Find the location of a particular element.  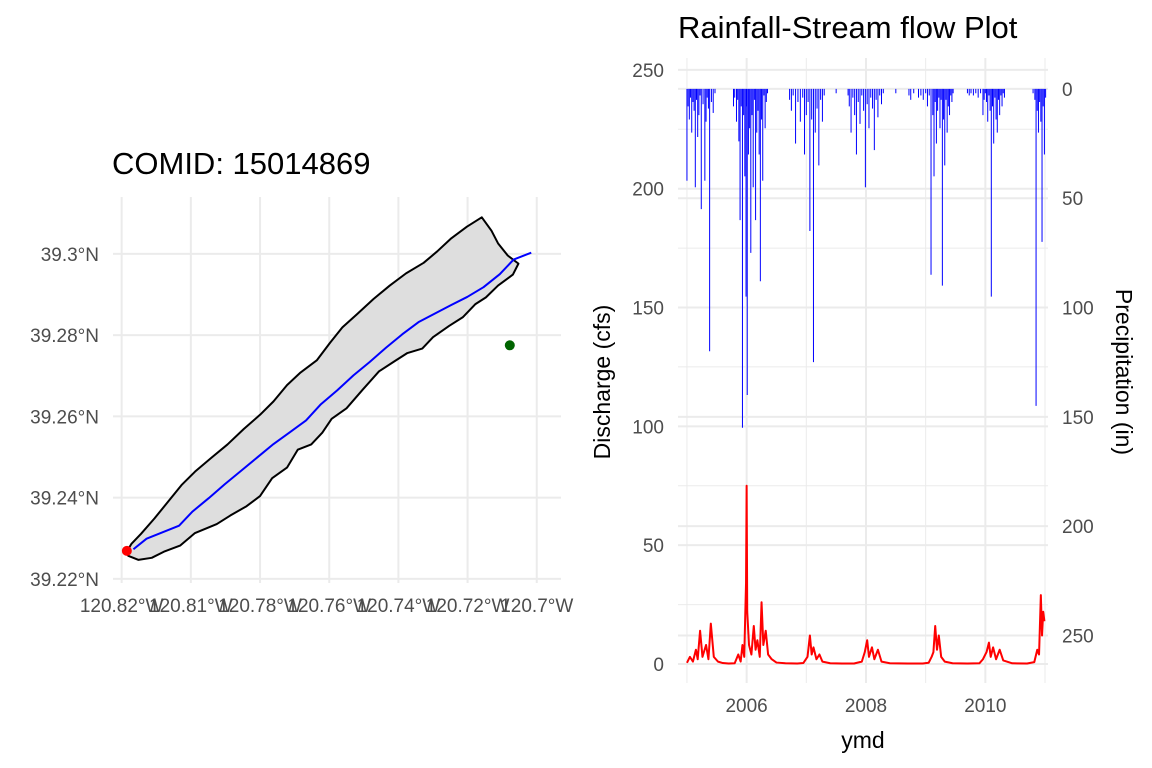

hydro-x-tick-labels: 2006 2008 2010 is located at coordinates (865, 706).